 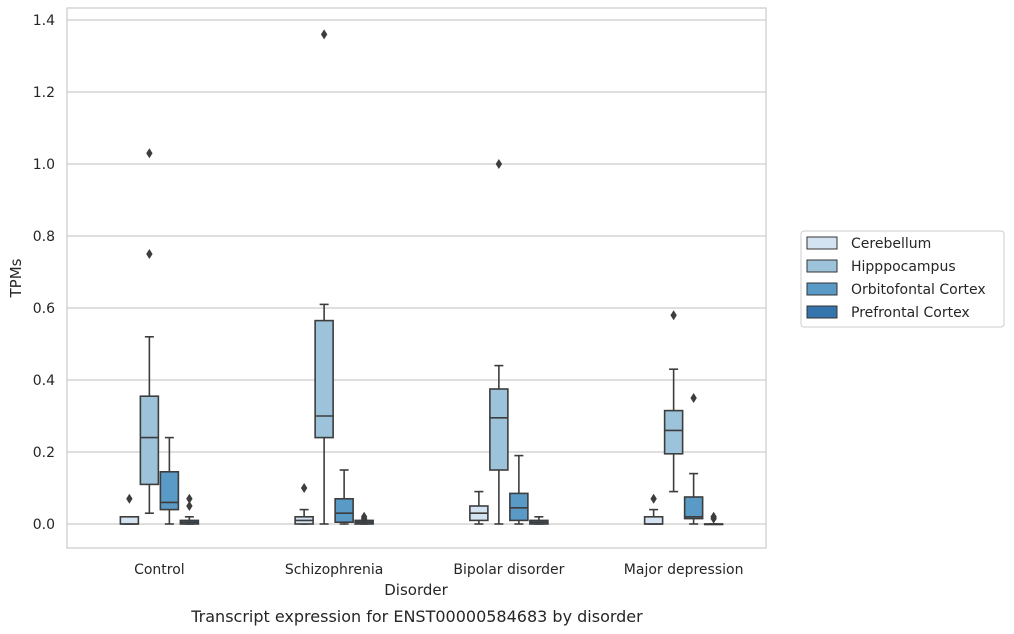 I want to click on y-tick-label: 1.2, so click(x=44, y=93).